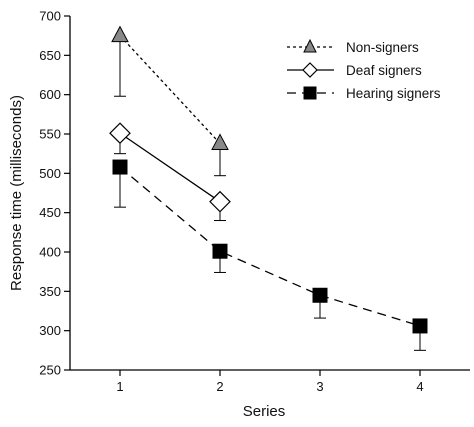  Describe the element at coordinates (119, 386) in the screenshot. I see `x-tick-label: 1` at that location.